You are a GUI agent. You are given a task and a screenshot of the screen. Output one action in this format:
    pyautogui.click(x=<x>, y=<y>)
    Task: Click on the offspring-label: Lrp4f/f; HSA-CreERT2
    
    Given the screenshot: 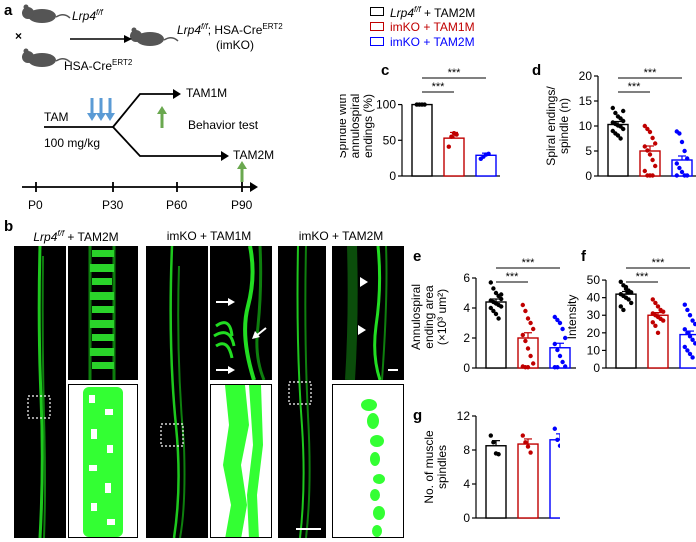 What is the action you would take?
    pyautogui.click(x=230, y=29)
    